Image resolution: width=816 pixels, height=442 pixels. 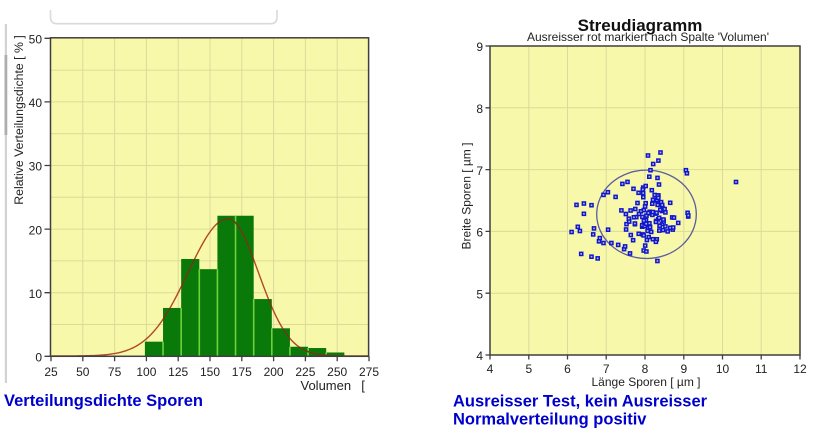 What do you see at coordinates (36, 230) in the screenshot?
I see `svg-text: 20` at bounding box center [36, 230].